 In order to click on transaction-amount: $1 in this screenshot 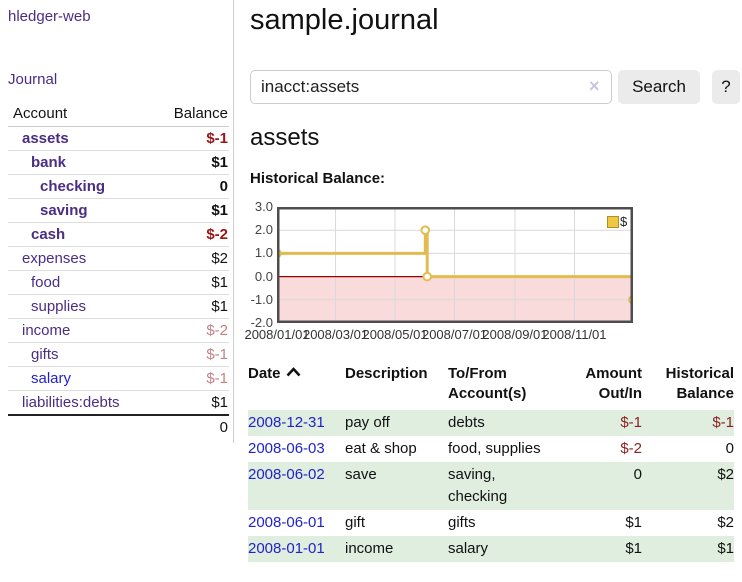, I will do `click(596, 549)`.